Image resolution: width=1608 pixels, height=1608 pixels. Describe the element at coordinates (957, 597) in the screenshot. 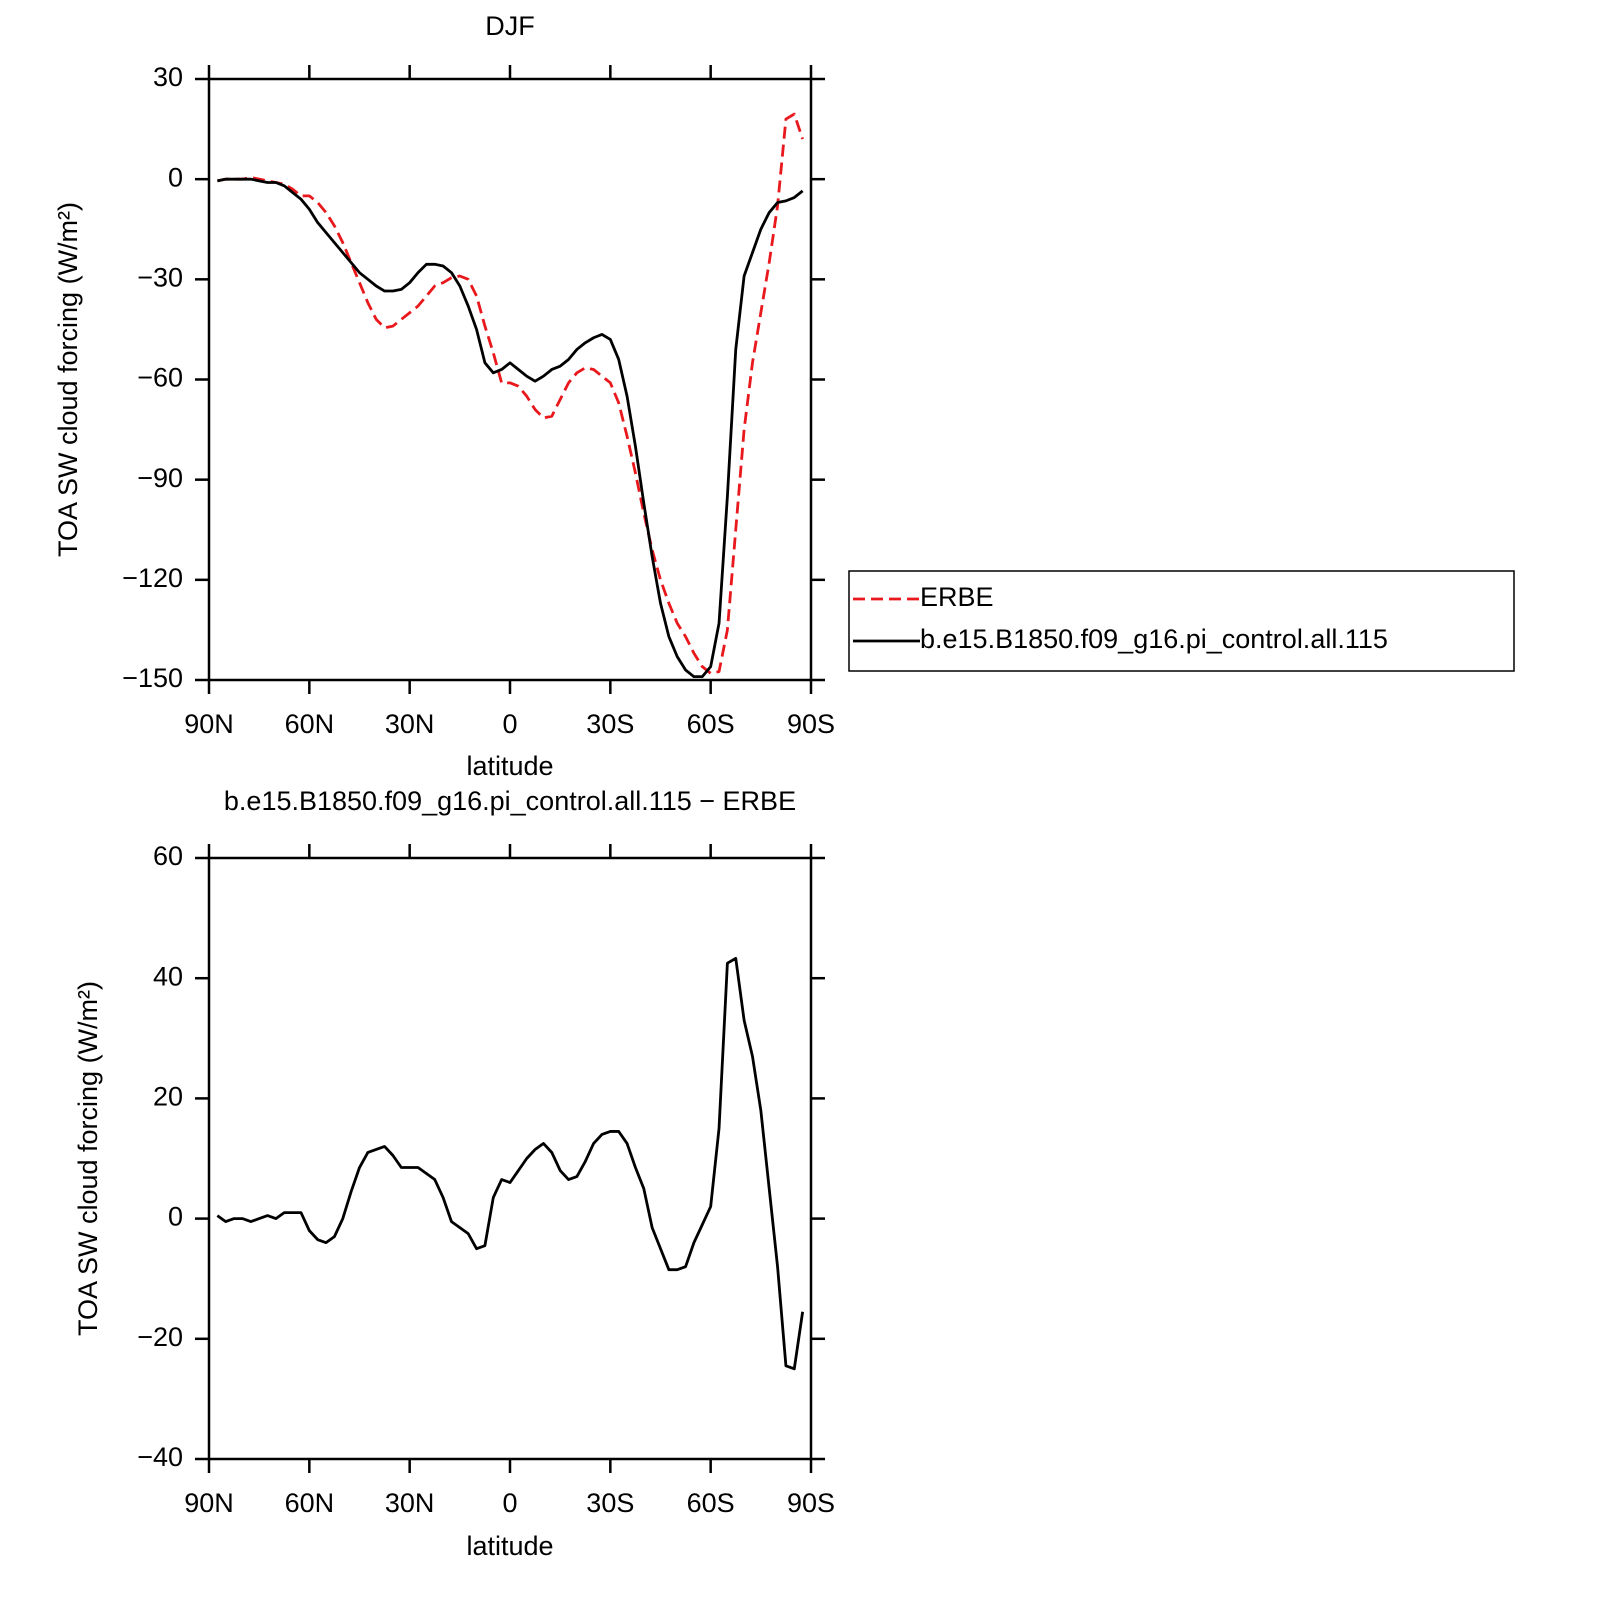

I see `legend-label: ERBE` at that location.